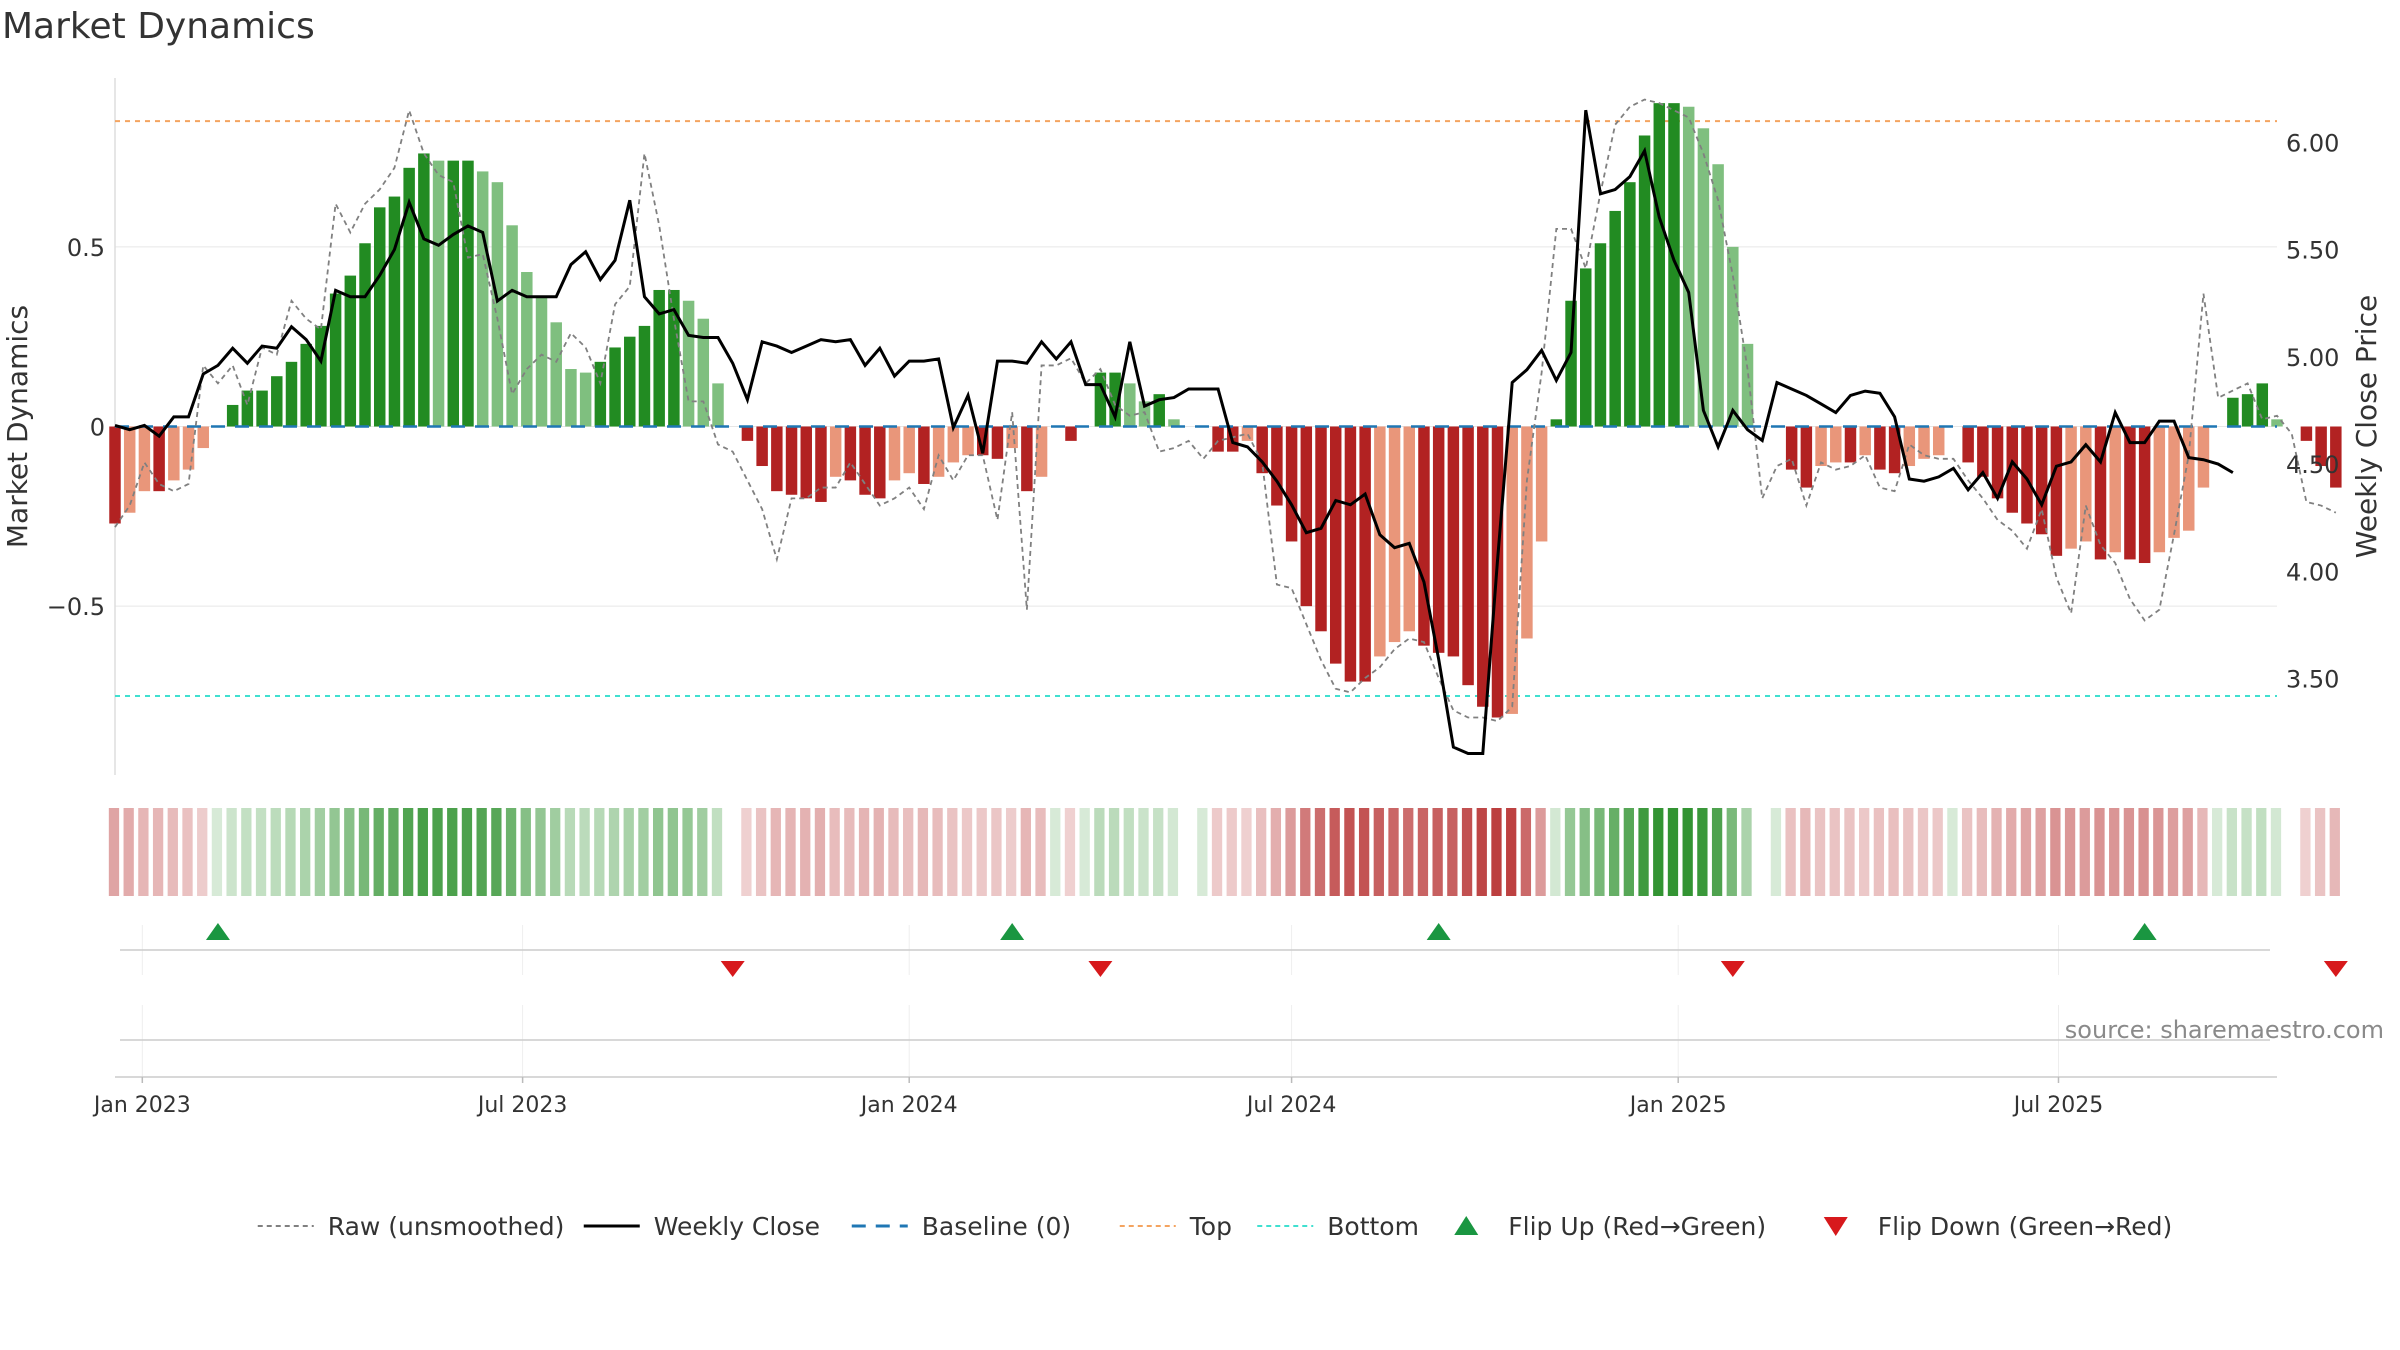 This screenshot has height=1350, width=2400. Describe the element at coordinates (1100, 969) in the screenshot. I see `flip-down-marker` at that location.